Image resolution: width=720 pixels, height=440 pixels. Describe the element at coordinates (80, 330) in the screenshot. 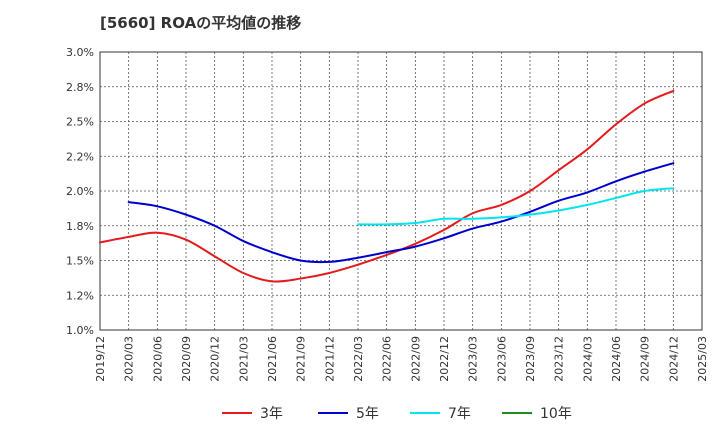

I see `y-tick-label: 1.0%` at that location.